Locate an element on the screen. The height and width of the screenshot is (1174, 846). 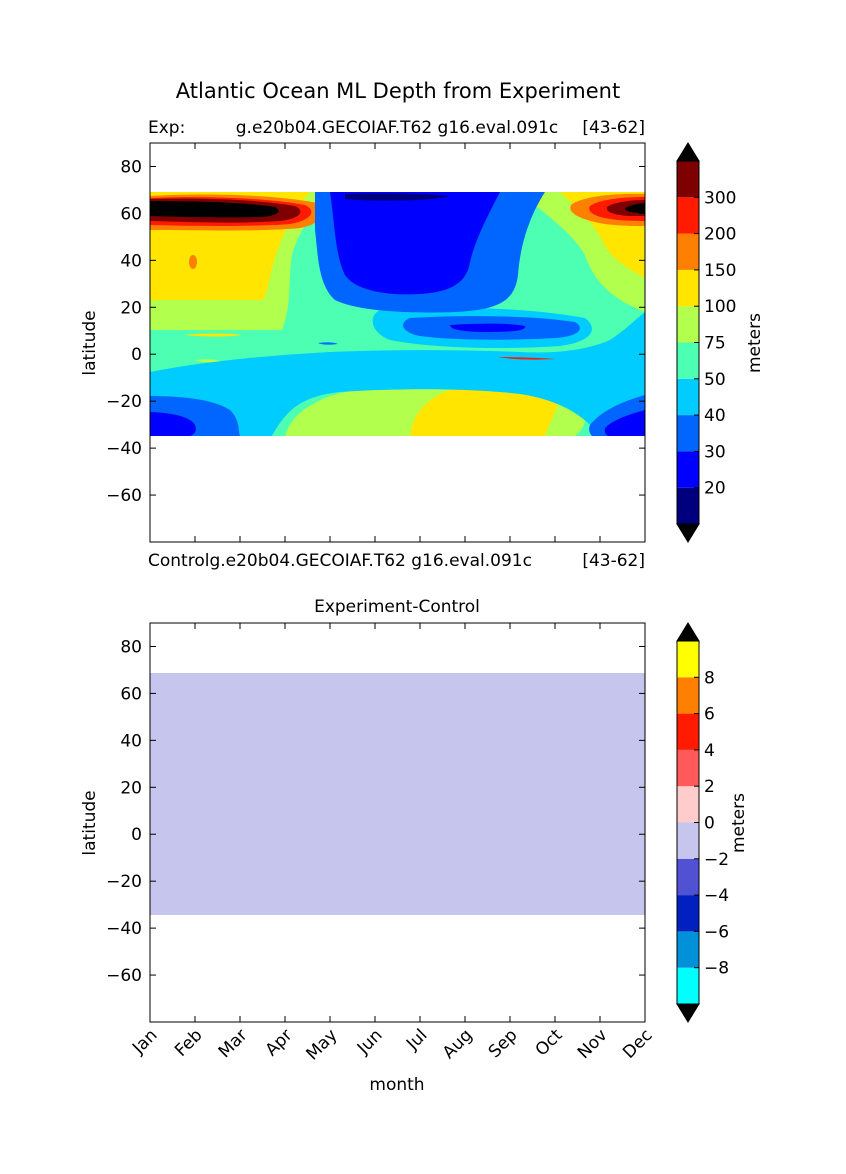
top-contour-field is located at coordinates (397, 314).